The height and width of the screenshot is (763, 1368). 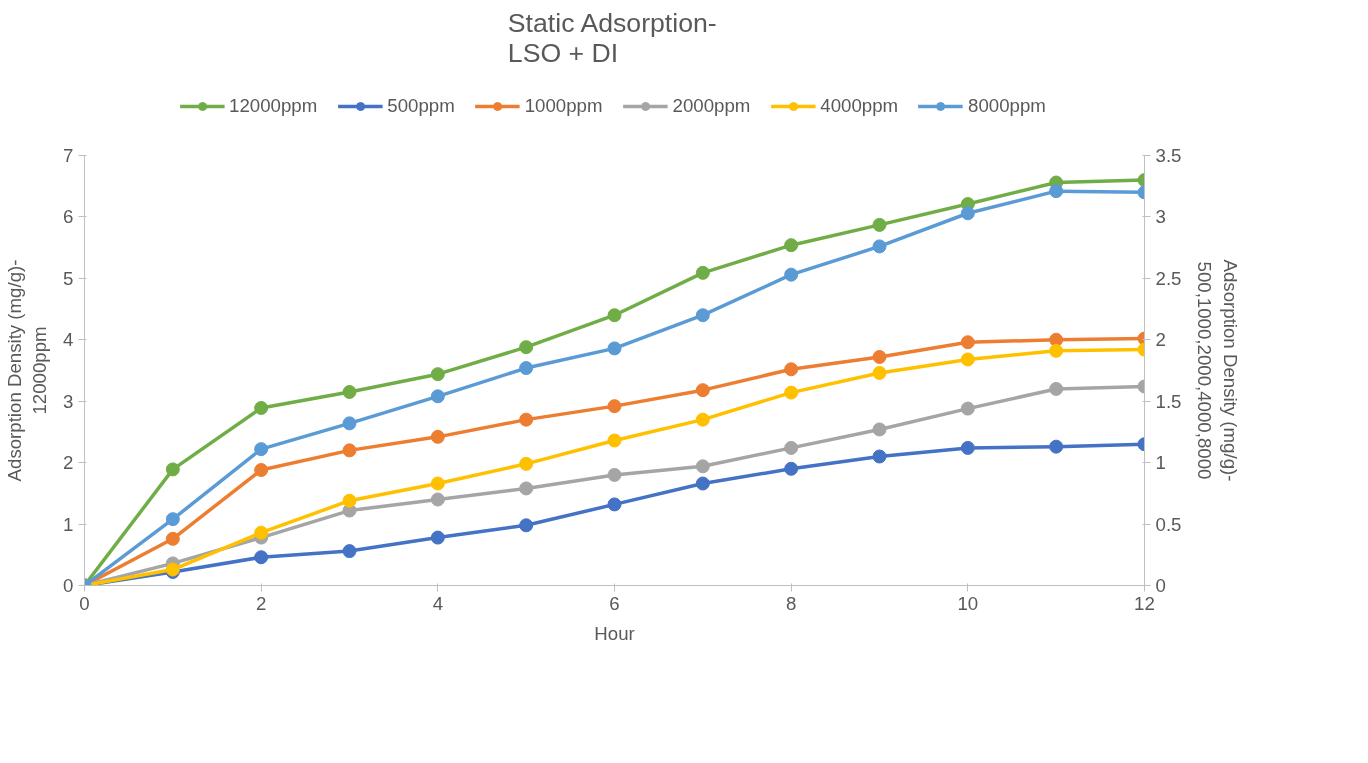 I want to click on legend-label: 8000ppm, so click(x=1007, y=106).